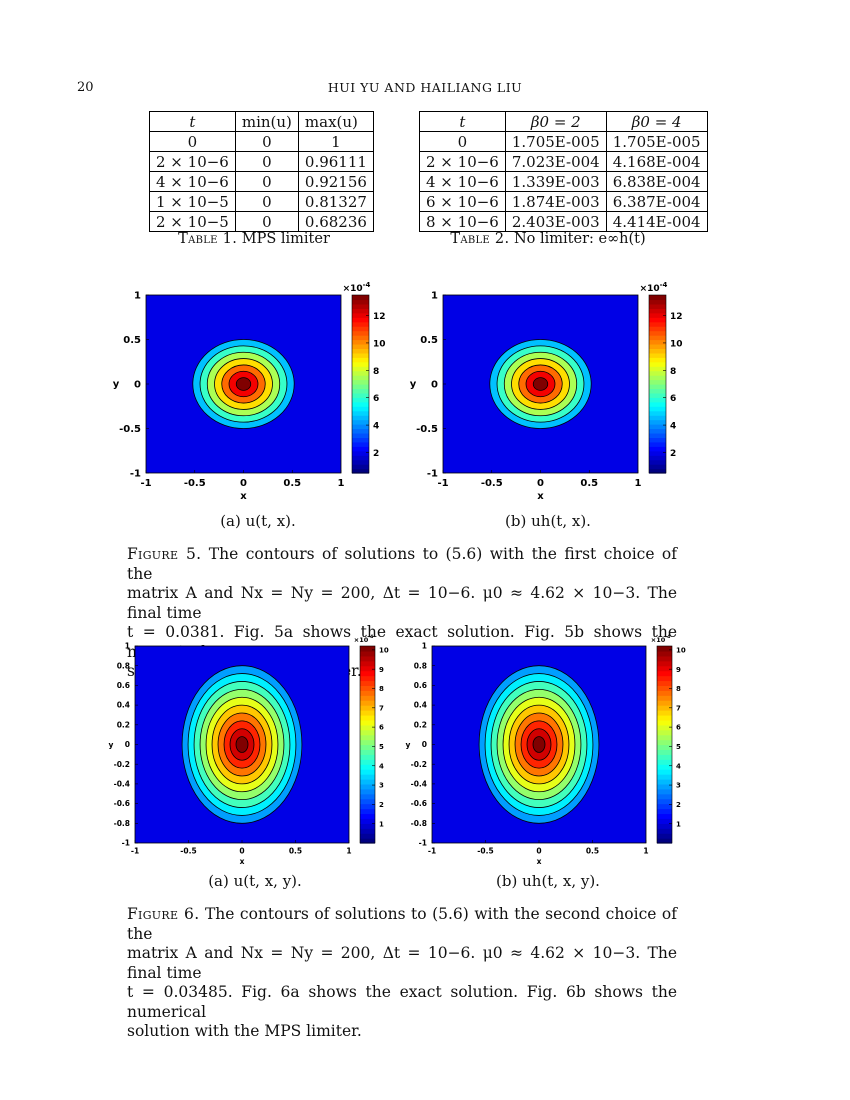  I want to click on figure-5b-subcaption: (b) uh(t, x)., so click(548, 521).